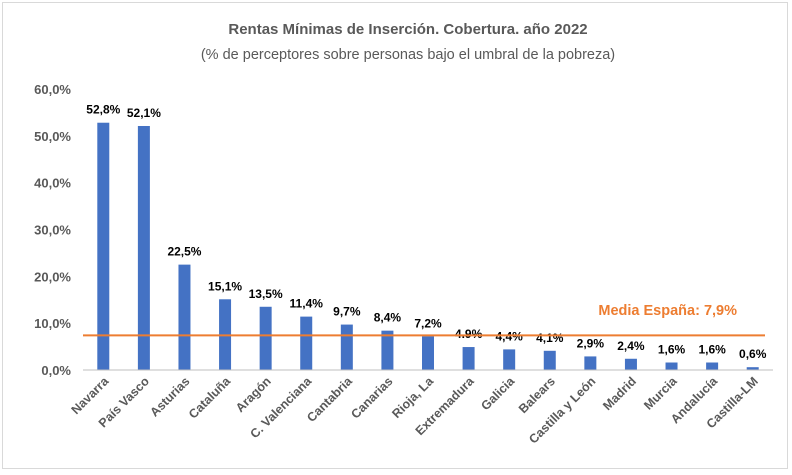 This screenshot has width=792, height=475. Describe the element at coordinates (210, 397) in the screenshot. I see `x-tick-label: Cataluña` at that location.